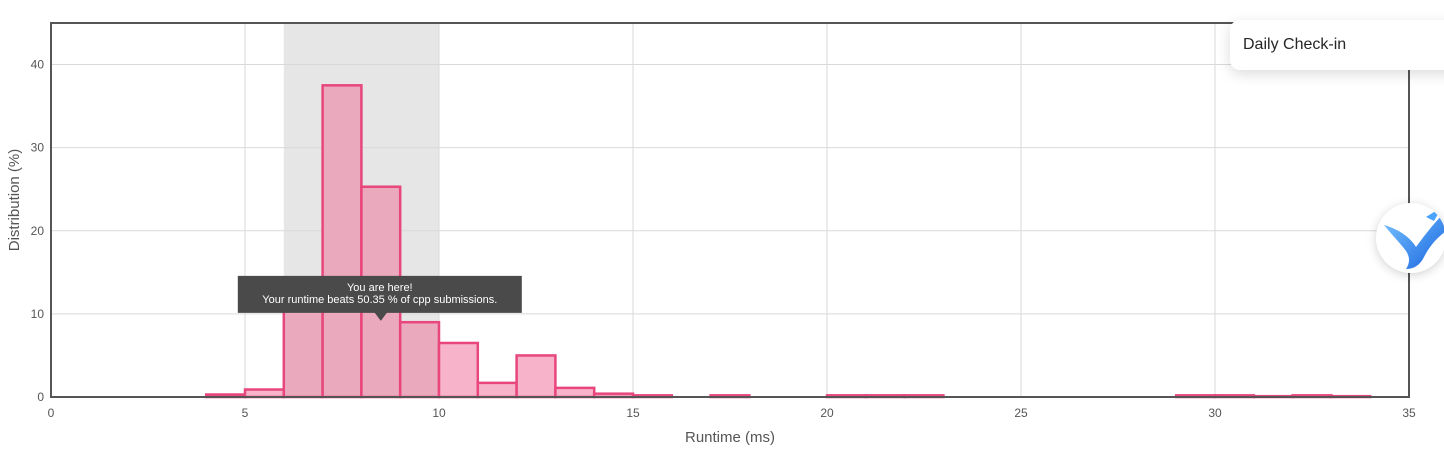 This screenshot has width=1444, height=465. I want to click on y-tick-label: 40, so click(38, 65).